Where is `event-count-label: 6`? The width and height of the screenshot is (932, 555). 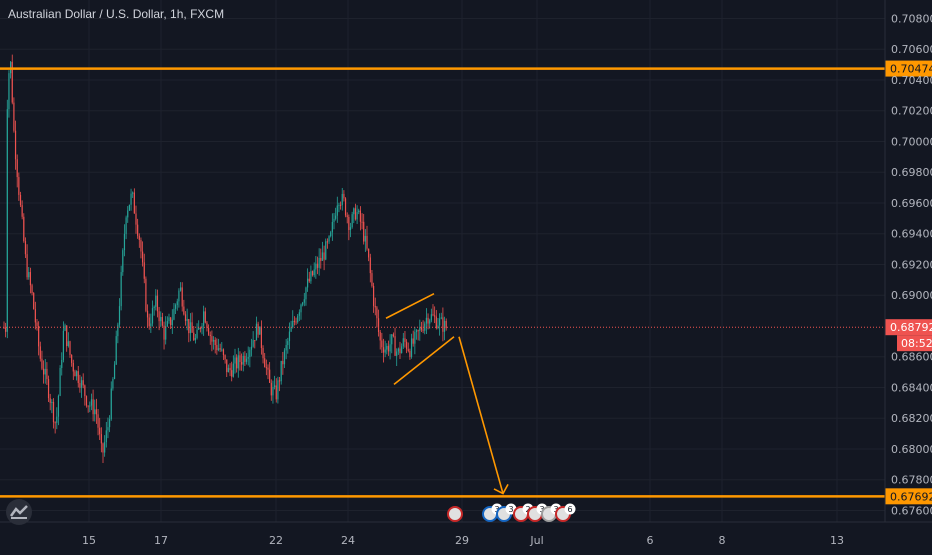
event-count-label: 6 is located at coordinates (569, 509).